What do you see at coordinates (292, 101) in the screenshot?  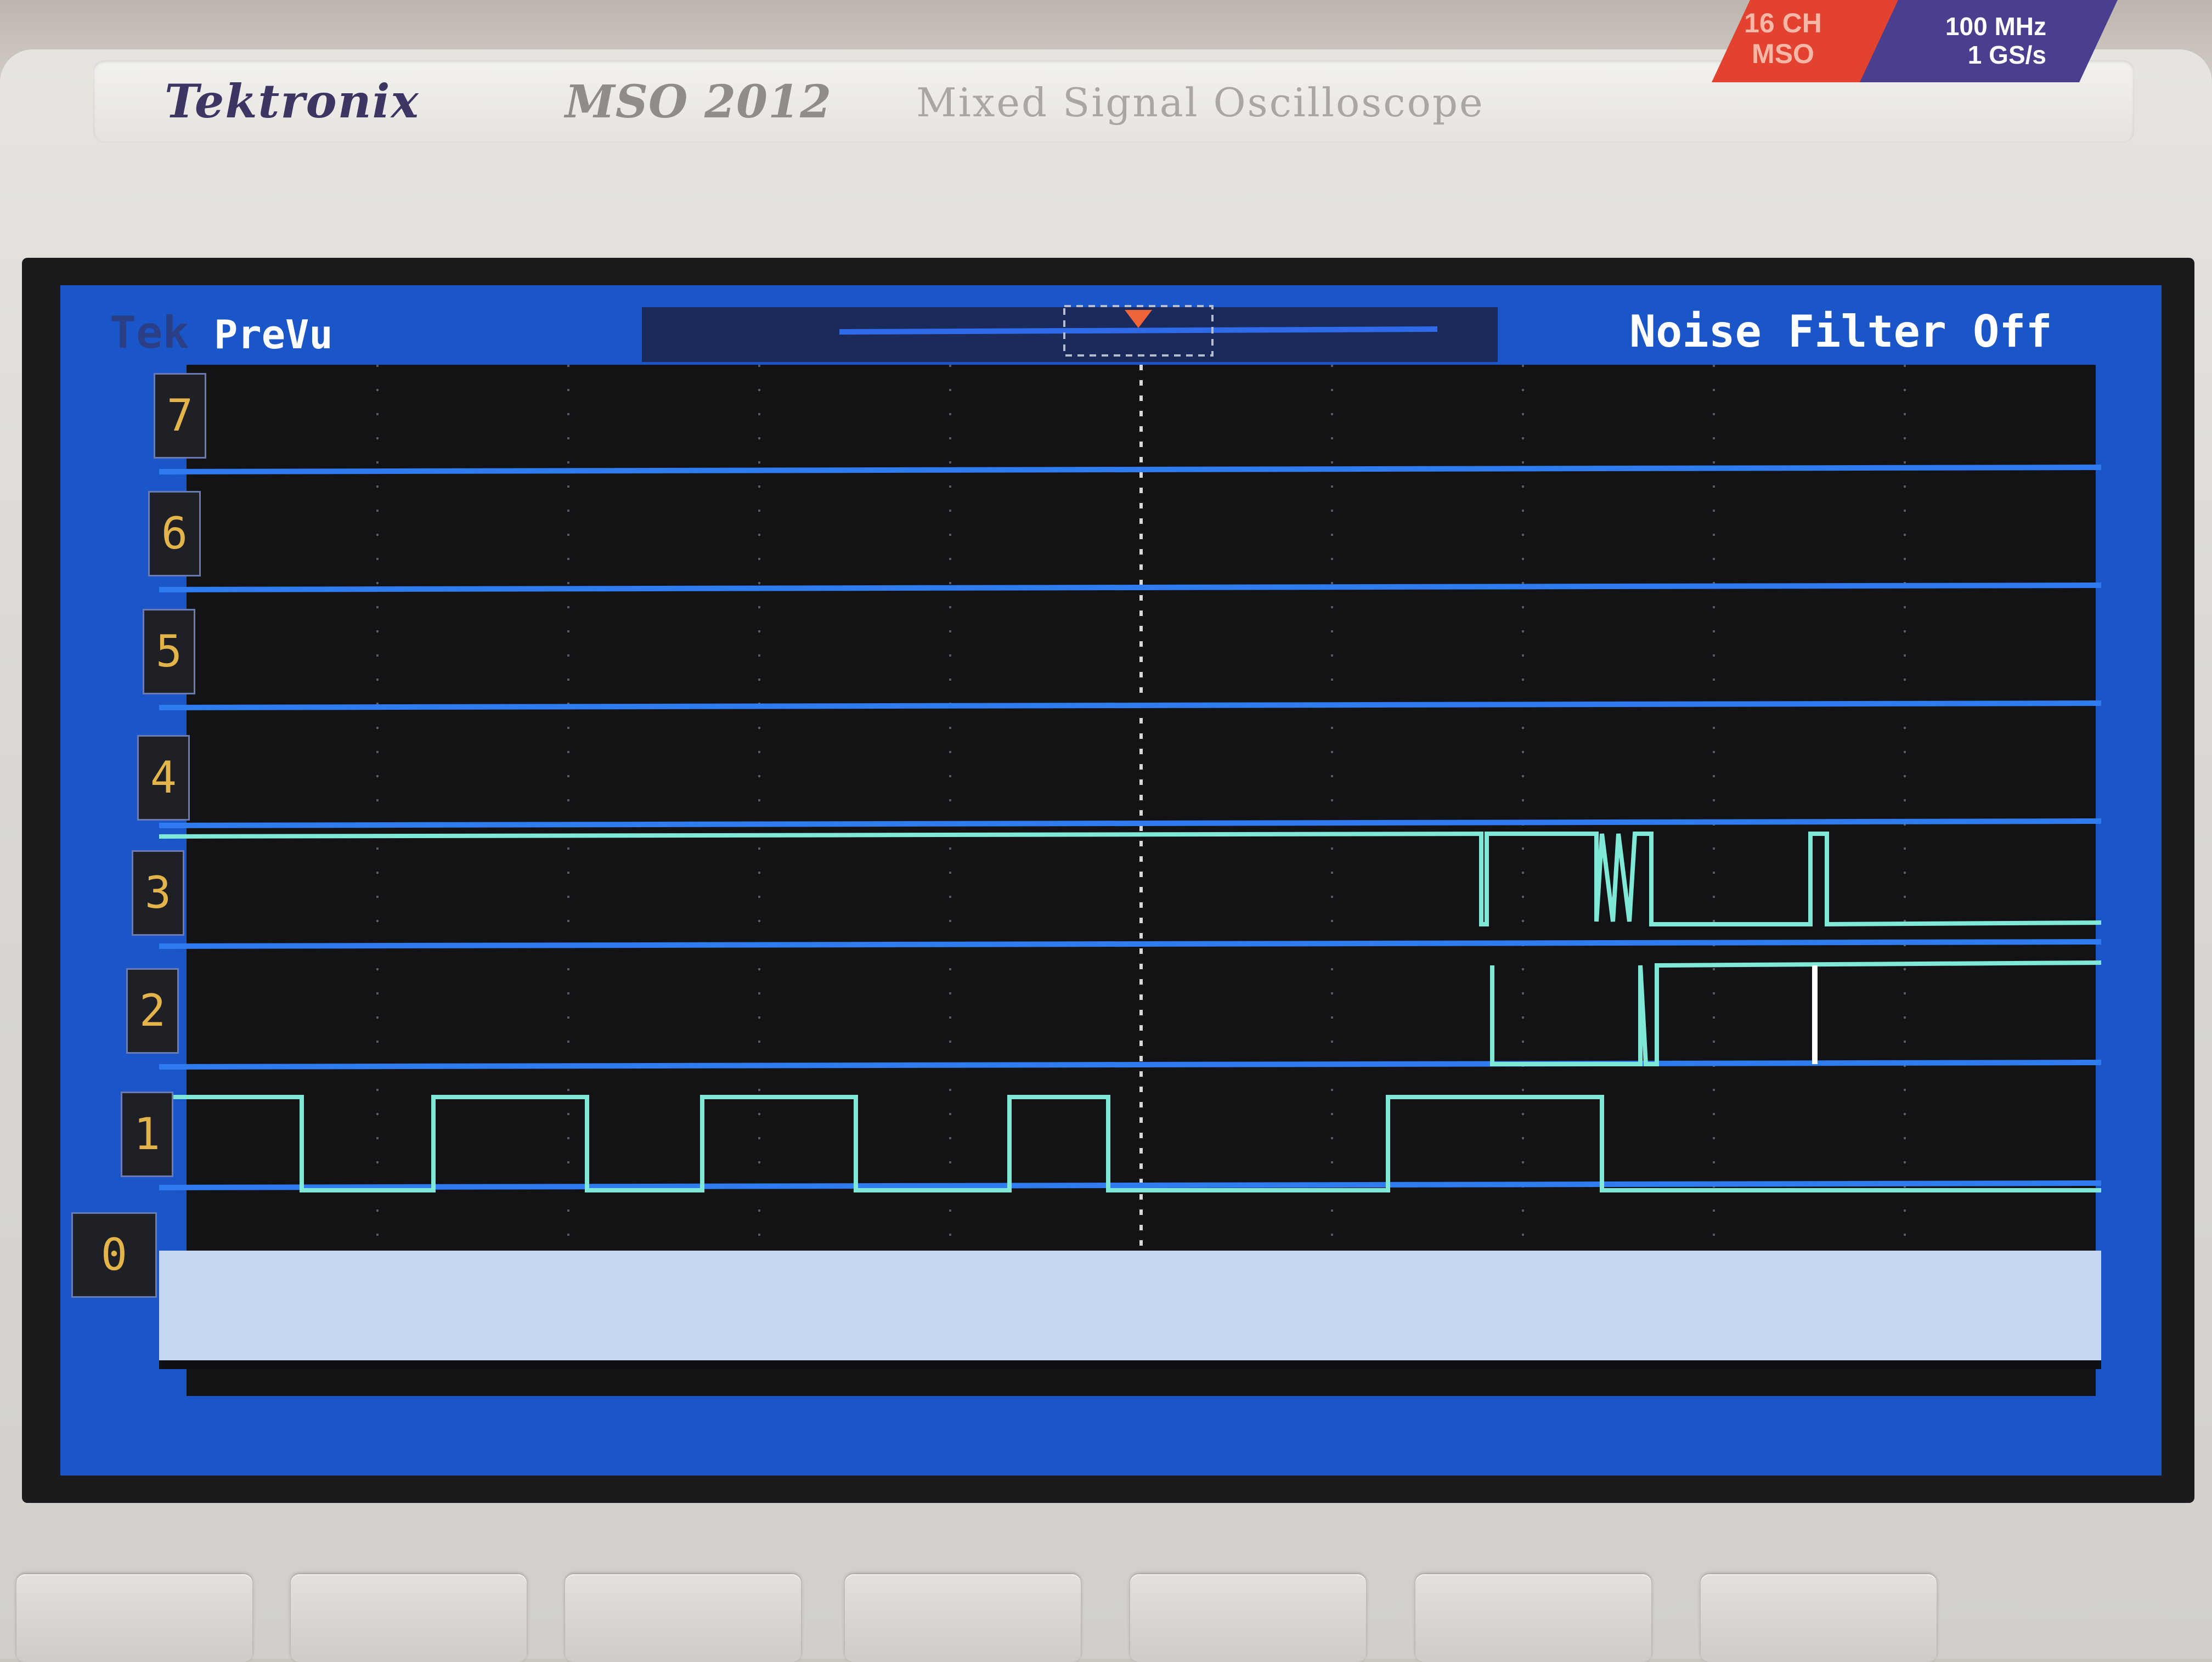 I see `brand-logo: Tektronix` at bounding box center [292, 101].